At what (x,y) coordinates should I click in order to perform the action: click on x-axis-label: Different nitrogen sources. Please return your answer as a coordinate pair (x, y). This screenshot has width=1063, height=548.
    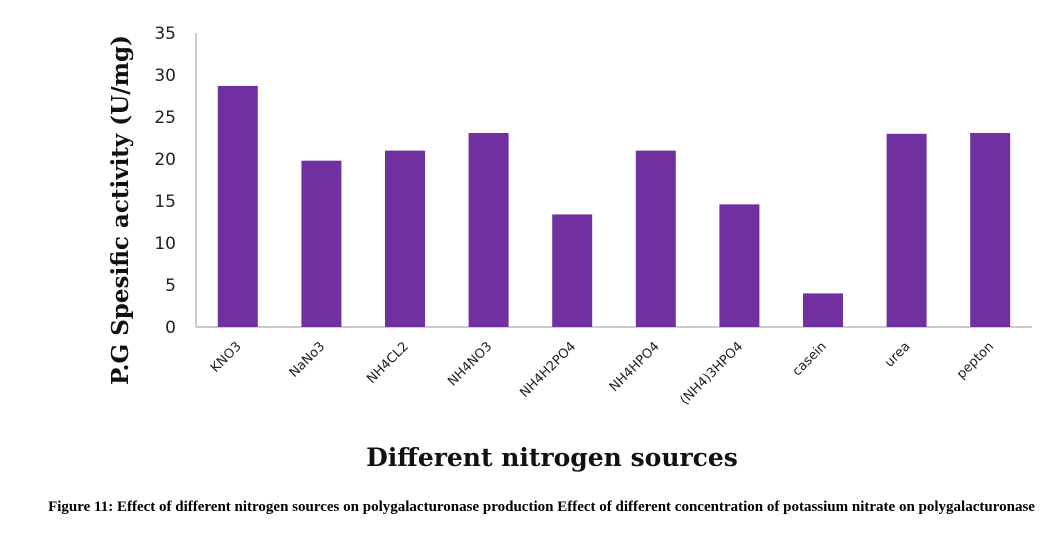
    Looking at the image, I should click on (552, 457).